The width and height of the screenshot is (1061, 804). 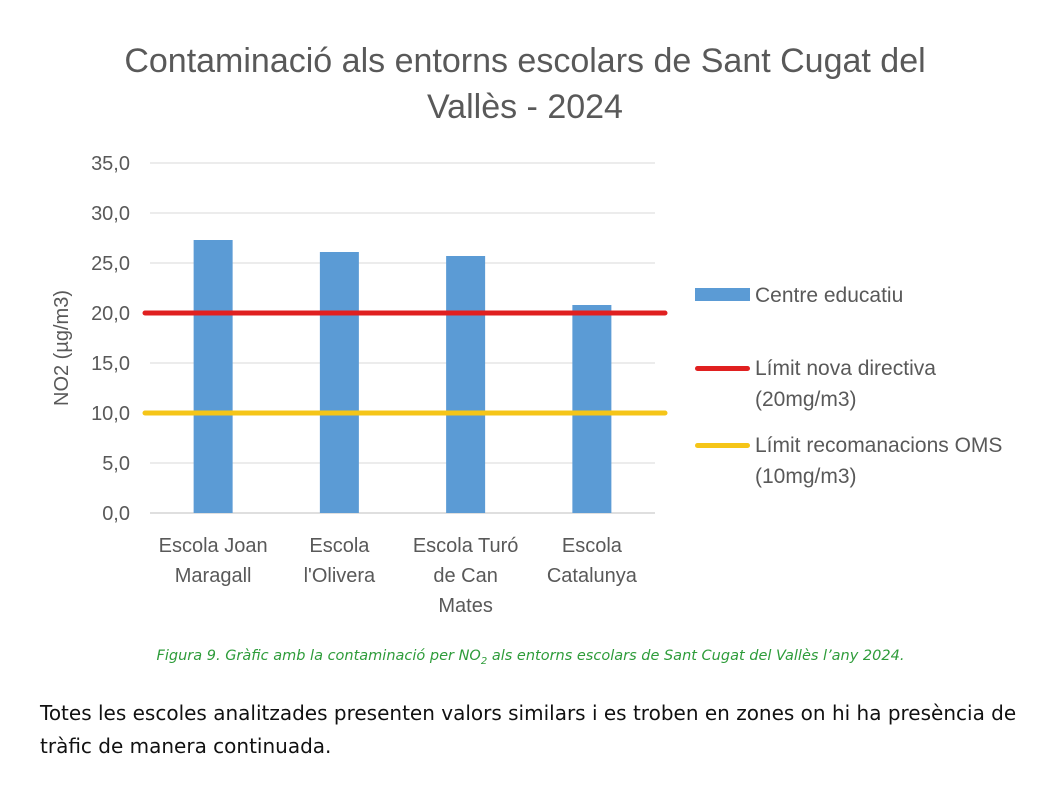 What do you see at coordinates (62, 348) in the screenshot?
I see `y-axis-label: NO2 (µg/m3)` at bounding box center [62, 348].